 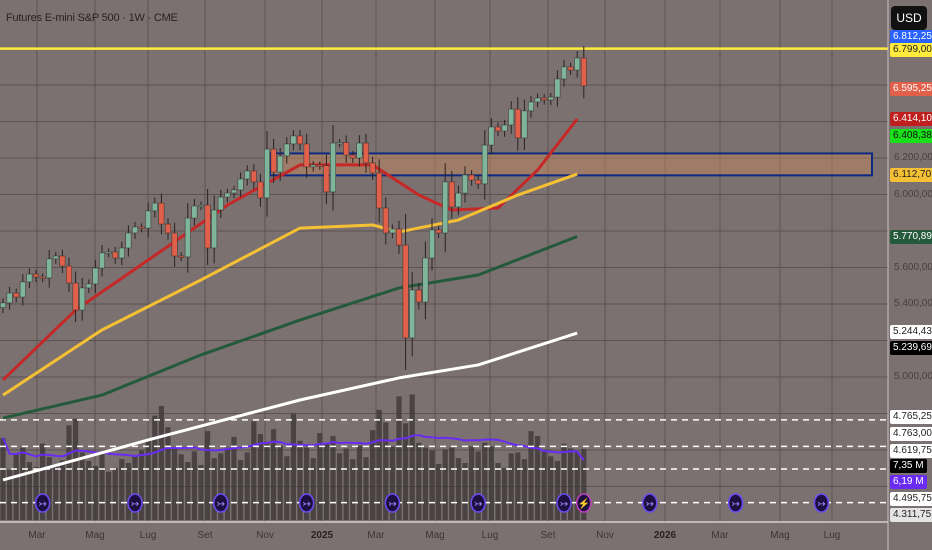 I want to click on time-axis-label: Mar, so click(x=37, y=535).